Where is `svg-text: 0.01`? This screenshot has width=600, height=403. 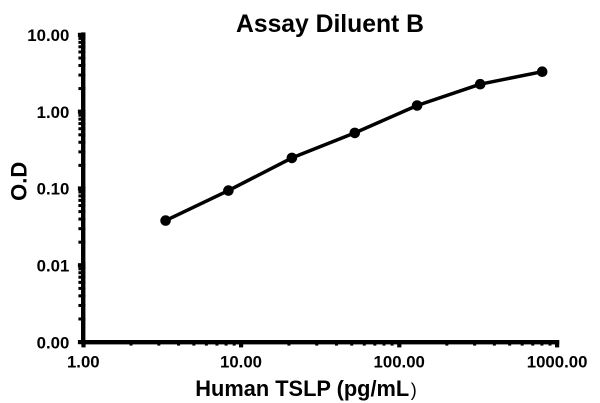
svg-text: 0.01 is located at coordinates (53, 266).